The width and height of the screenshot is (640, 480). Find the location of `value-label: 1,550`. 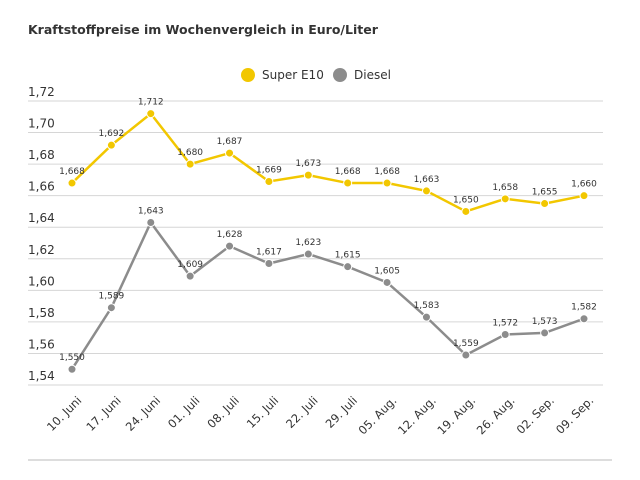

value-label: 1,550 is located at coordinates (72, 358).